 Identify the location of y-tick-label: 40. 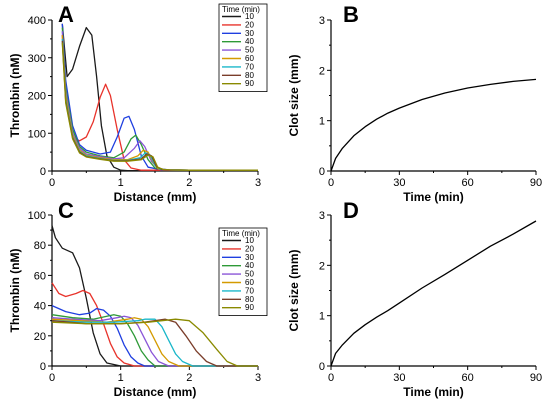
(40, 307).